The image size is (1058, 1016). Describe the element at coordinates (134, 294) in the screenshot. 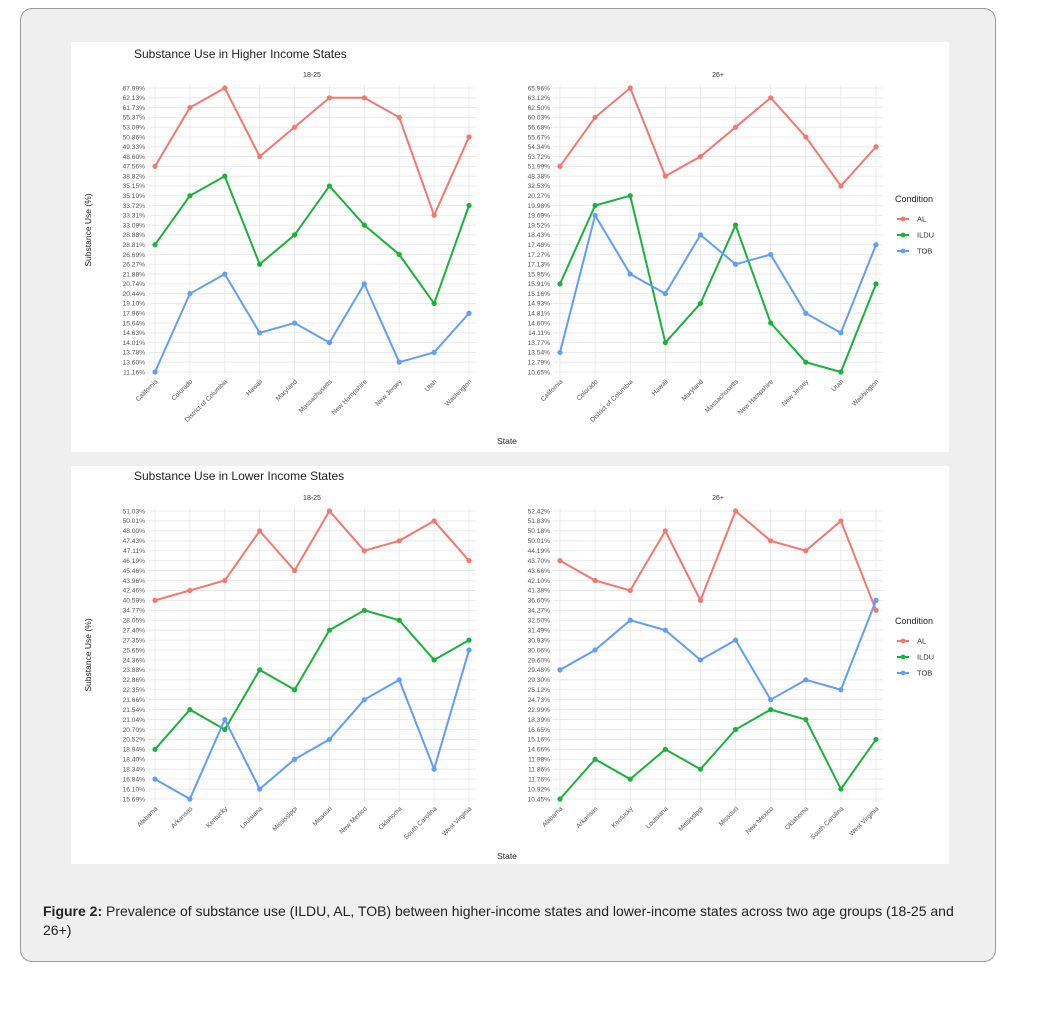

I see `y-tick-label: 20.44%` at that location.